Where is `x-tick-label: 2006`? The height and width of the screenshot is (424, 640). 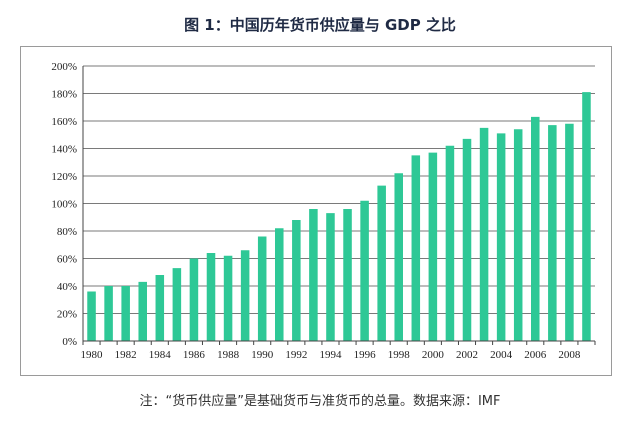 x-tick-label: 2006 is located at coordinates (535, 355).